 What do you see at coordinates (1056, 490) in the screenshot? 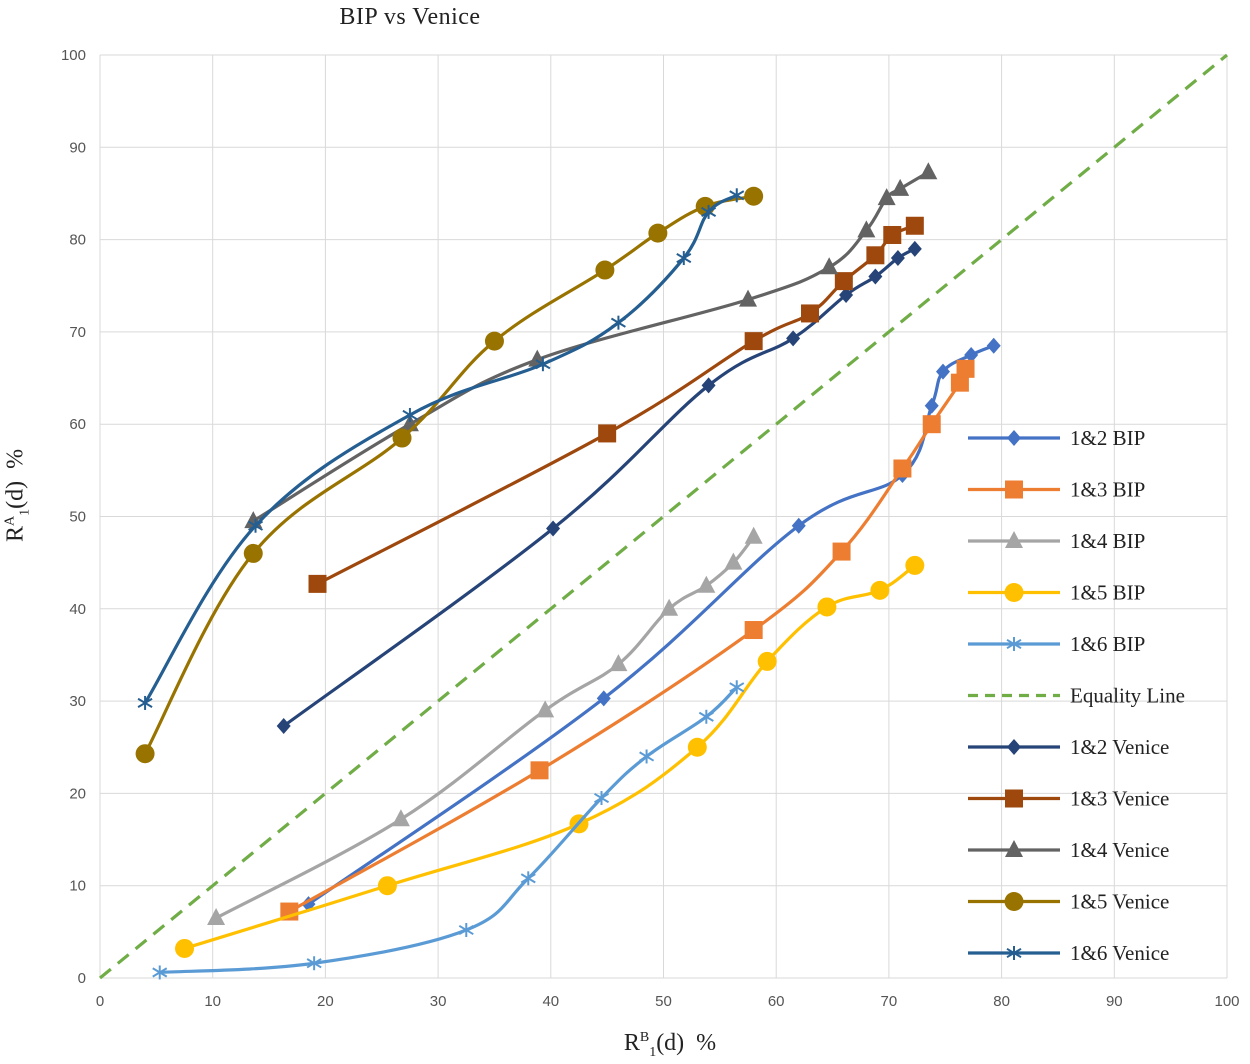
I see `legend-entry: 1&3 BIP` at bounding box center [1056, 490].